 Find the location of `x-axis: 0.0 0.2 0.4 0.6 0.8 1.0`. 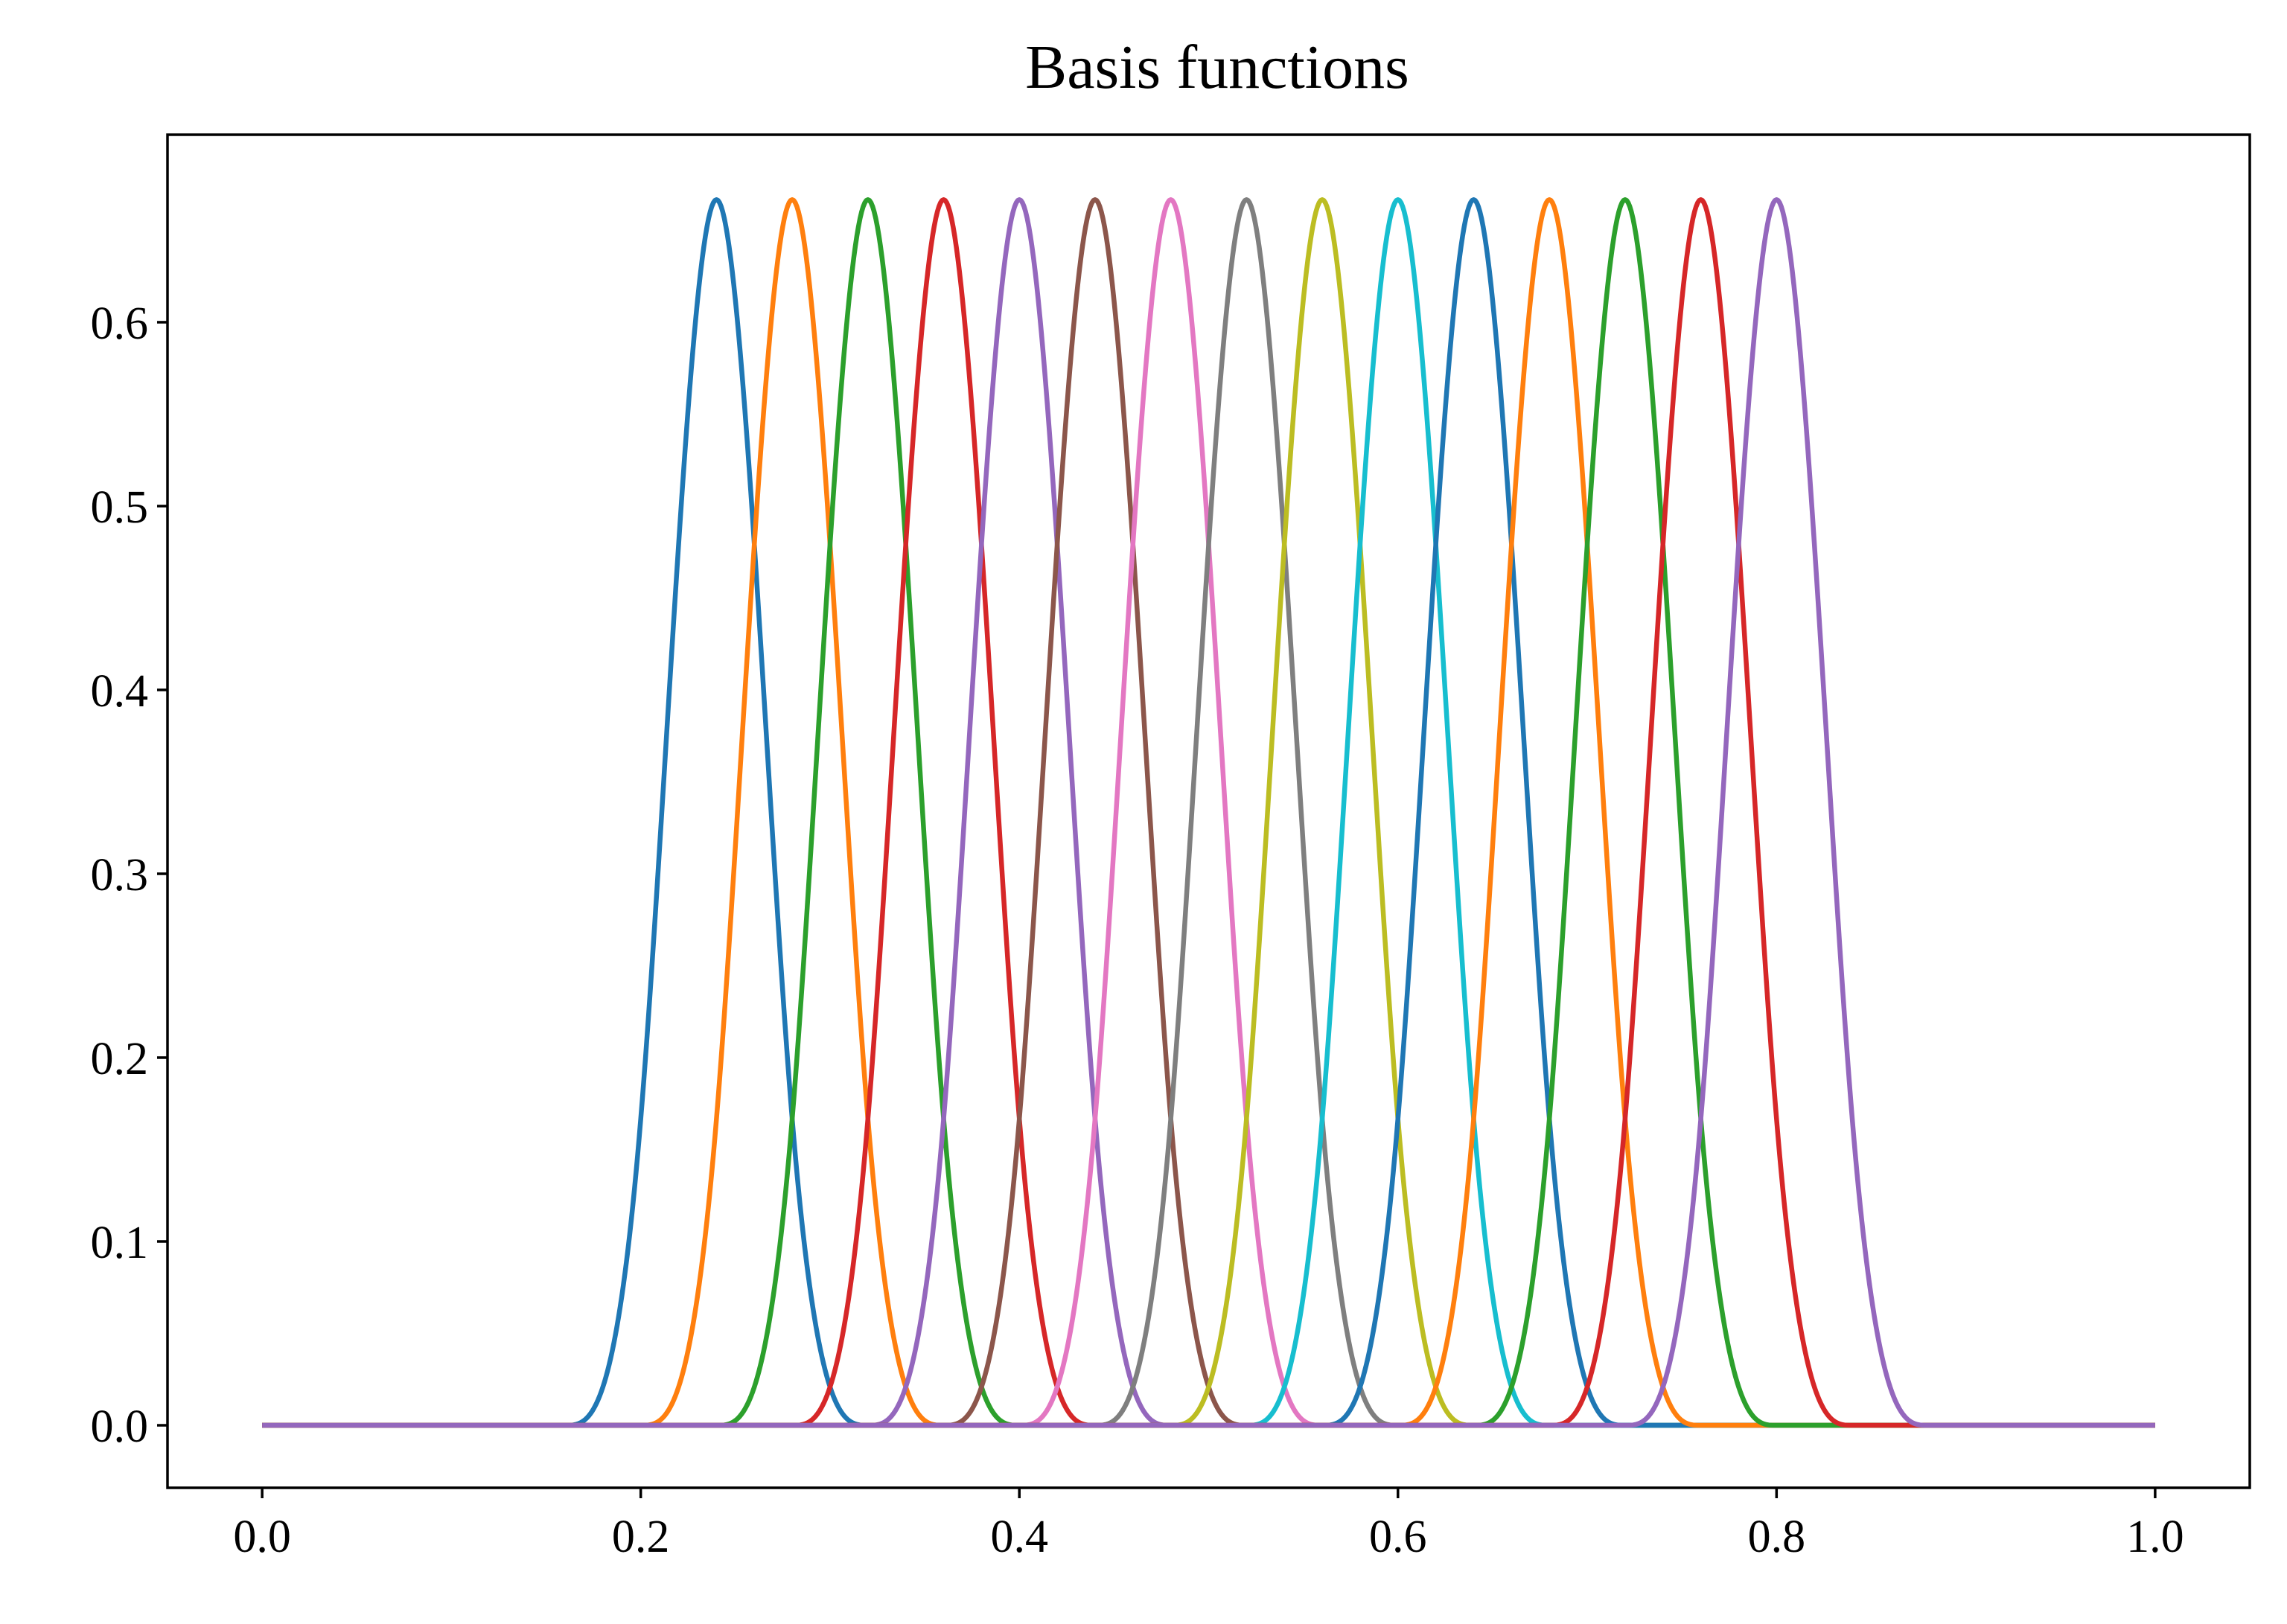

x-axis: 0.0 0.2 0.4 0.6 0.8 1.0 is located at coordinates (1209, 1525).